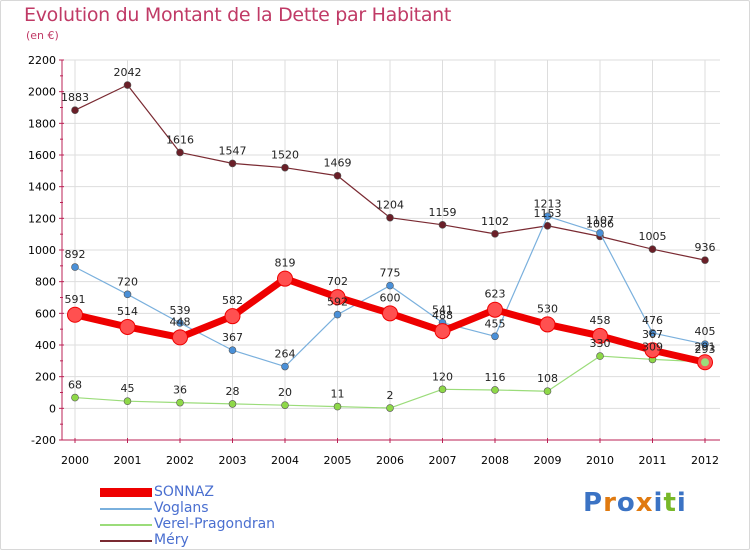 This screenshot has width=750, height=550. Describe the element at coordinates (45, 377) in the screenshot. I see `y-tick-label: 200` at that location.